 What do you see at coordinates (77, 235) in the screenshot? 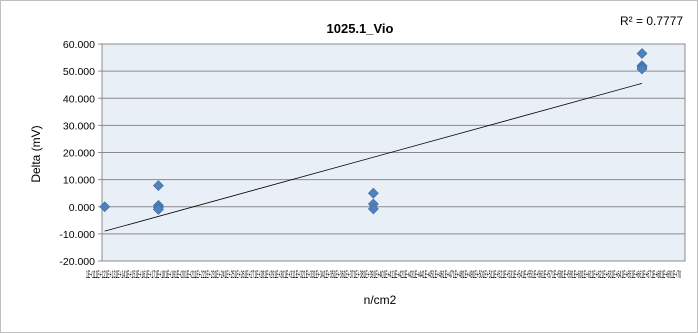
I see `y-tick-label: -10.000` at bounding box center [77, 235].